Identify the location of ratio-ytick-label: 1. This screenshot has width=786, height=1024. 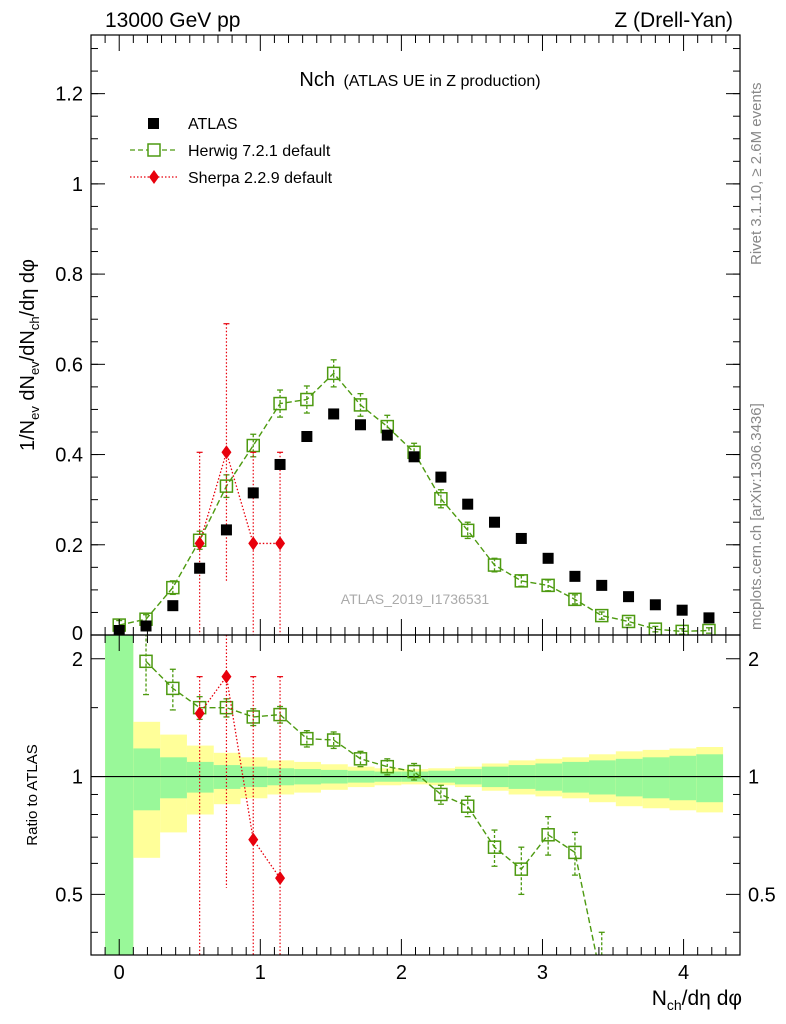
(77, 778).